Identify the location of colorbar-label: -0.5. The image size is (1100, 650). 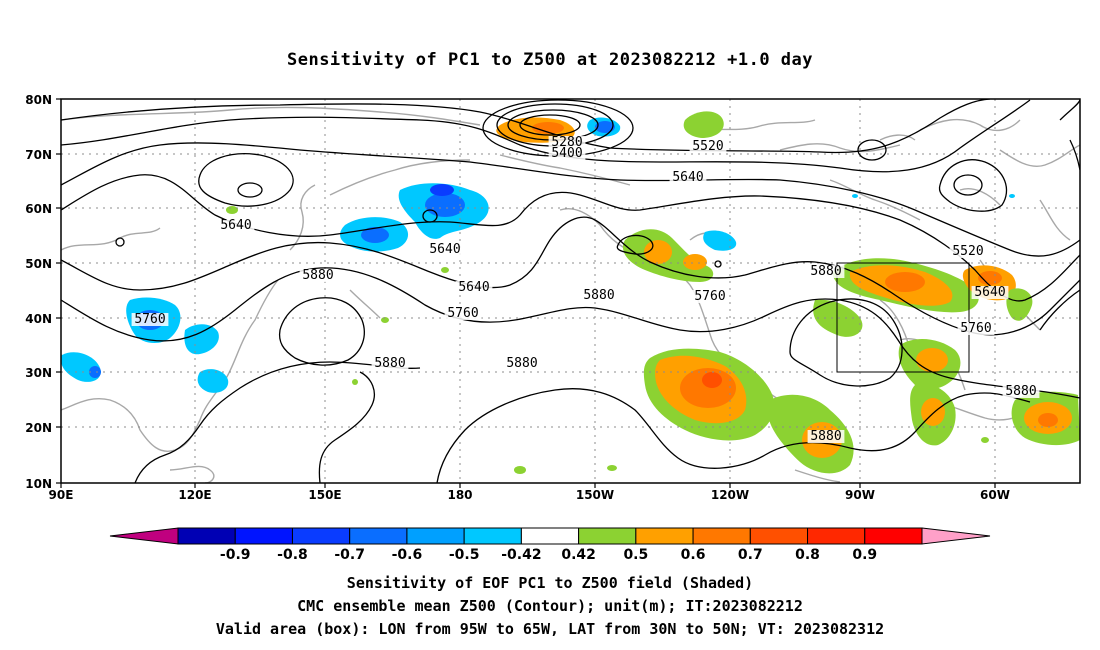
(464, 555).